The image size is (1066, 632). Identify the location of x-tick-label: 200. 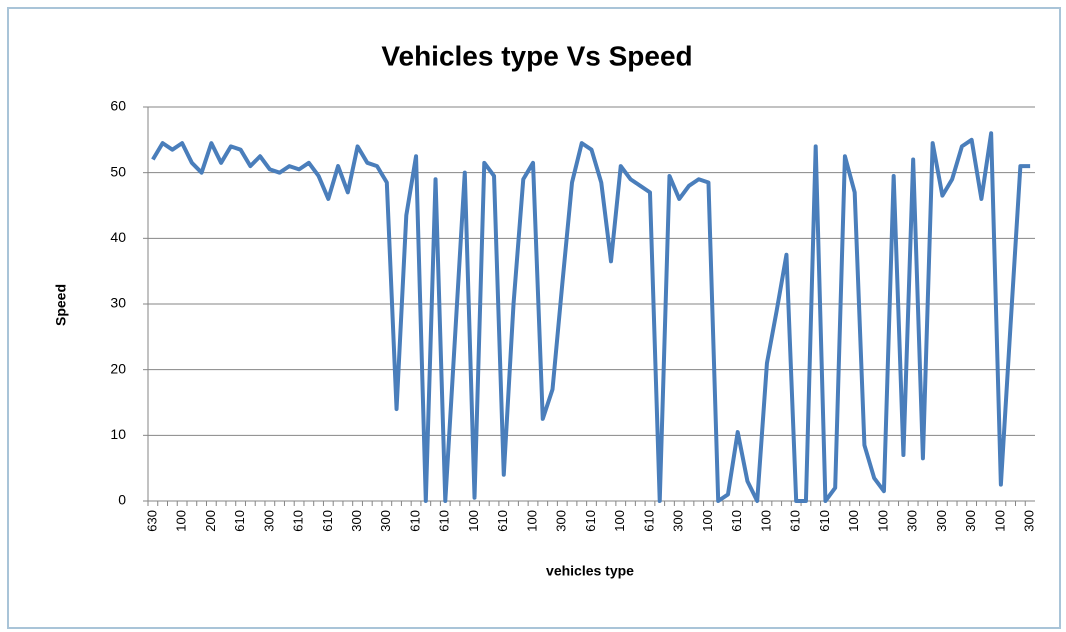
(210, 521).